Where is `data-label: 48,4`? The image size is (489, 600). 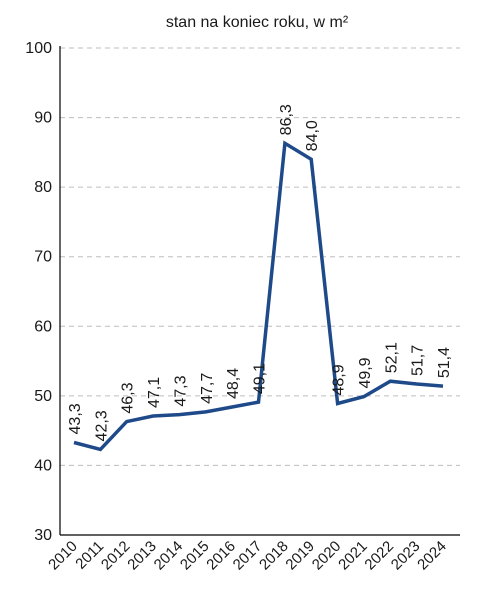 data-label: 48,4 is located at coordinates (233, 383).